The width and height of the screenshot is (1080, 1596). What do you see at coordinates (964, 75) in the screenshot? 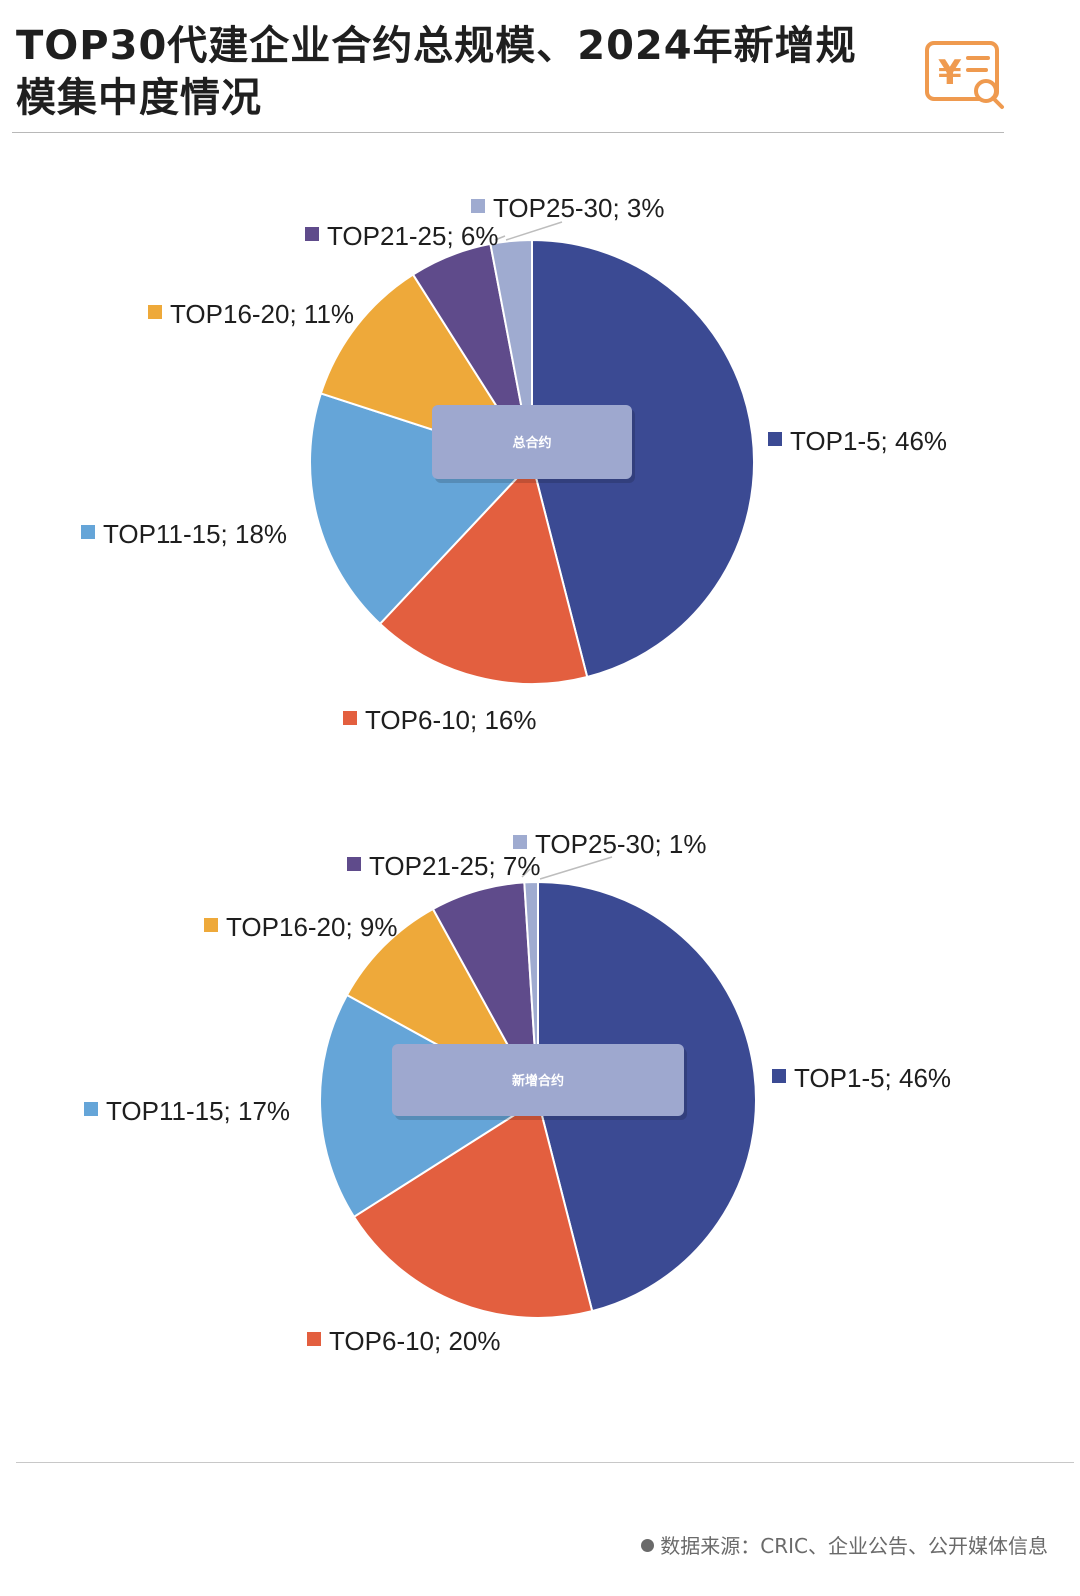
I see `invoice-search-icon: ¥` at bounding box center [964, 75].